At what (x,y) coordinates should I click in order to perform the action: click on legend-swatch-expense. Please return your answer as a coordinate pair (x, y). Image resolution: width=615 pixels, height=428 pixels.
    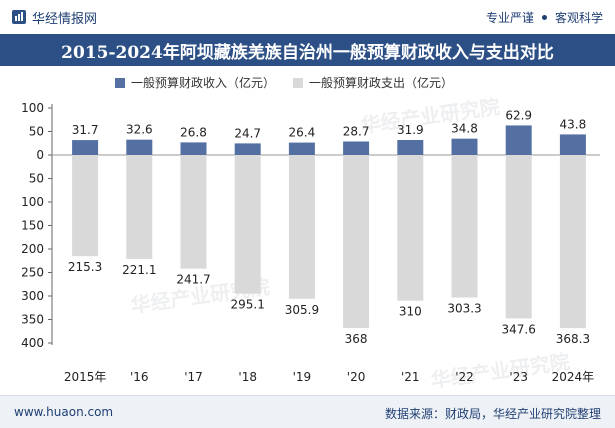
    Looking at the image, I should click on (298, 82).